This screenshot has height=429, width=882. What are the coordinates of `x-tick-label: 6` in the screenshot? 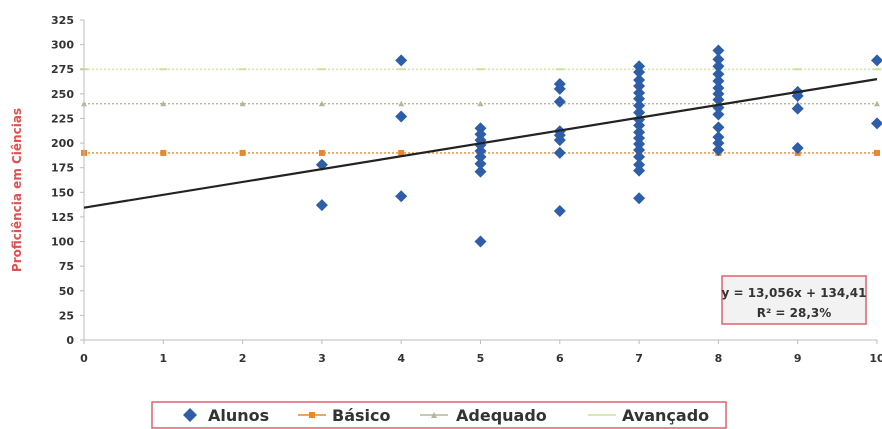 It's located at (560, 358).